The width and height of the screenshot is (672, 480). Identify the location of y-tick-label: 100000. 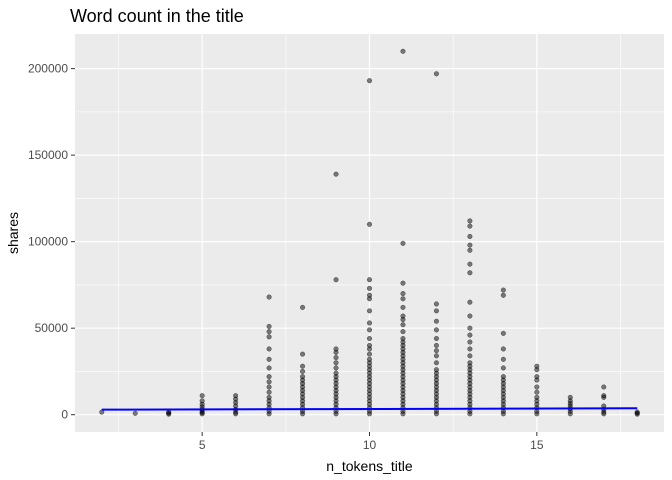
(48, 242).